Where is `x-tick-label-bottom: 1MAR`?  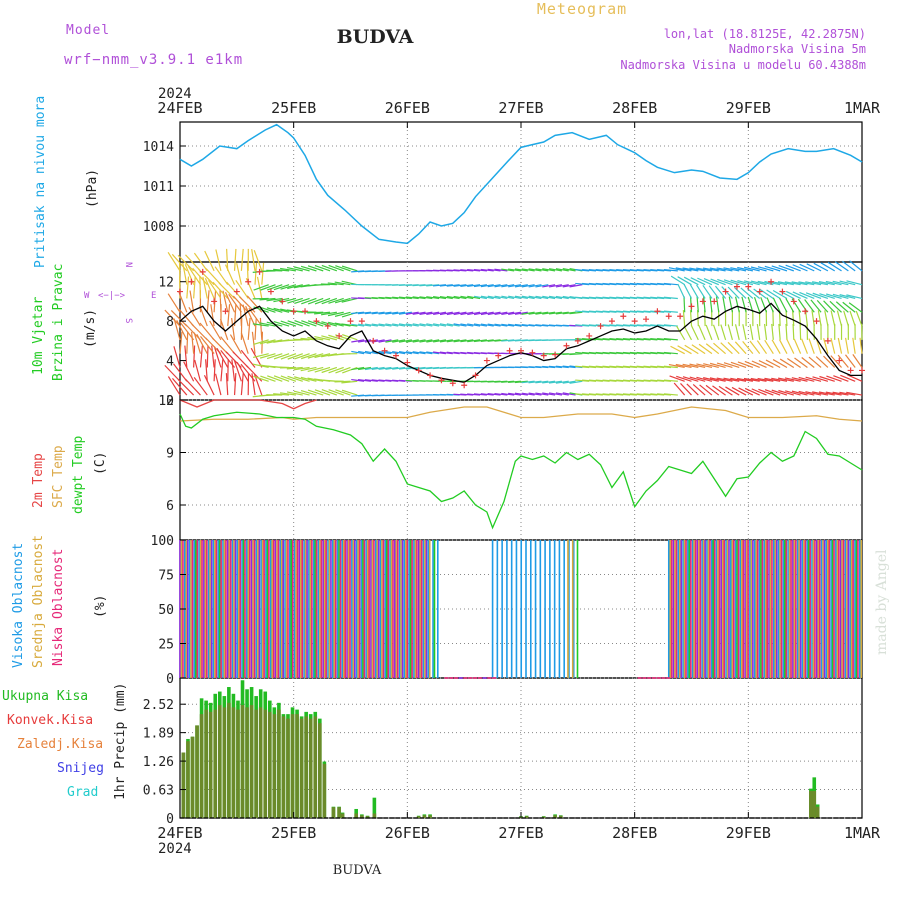
x-tick-label-bottom: 1MAR is located at coordinates (862, 833).